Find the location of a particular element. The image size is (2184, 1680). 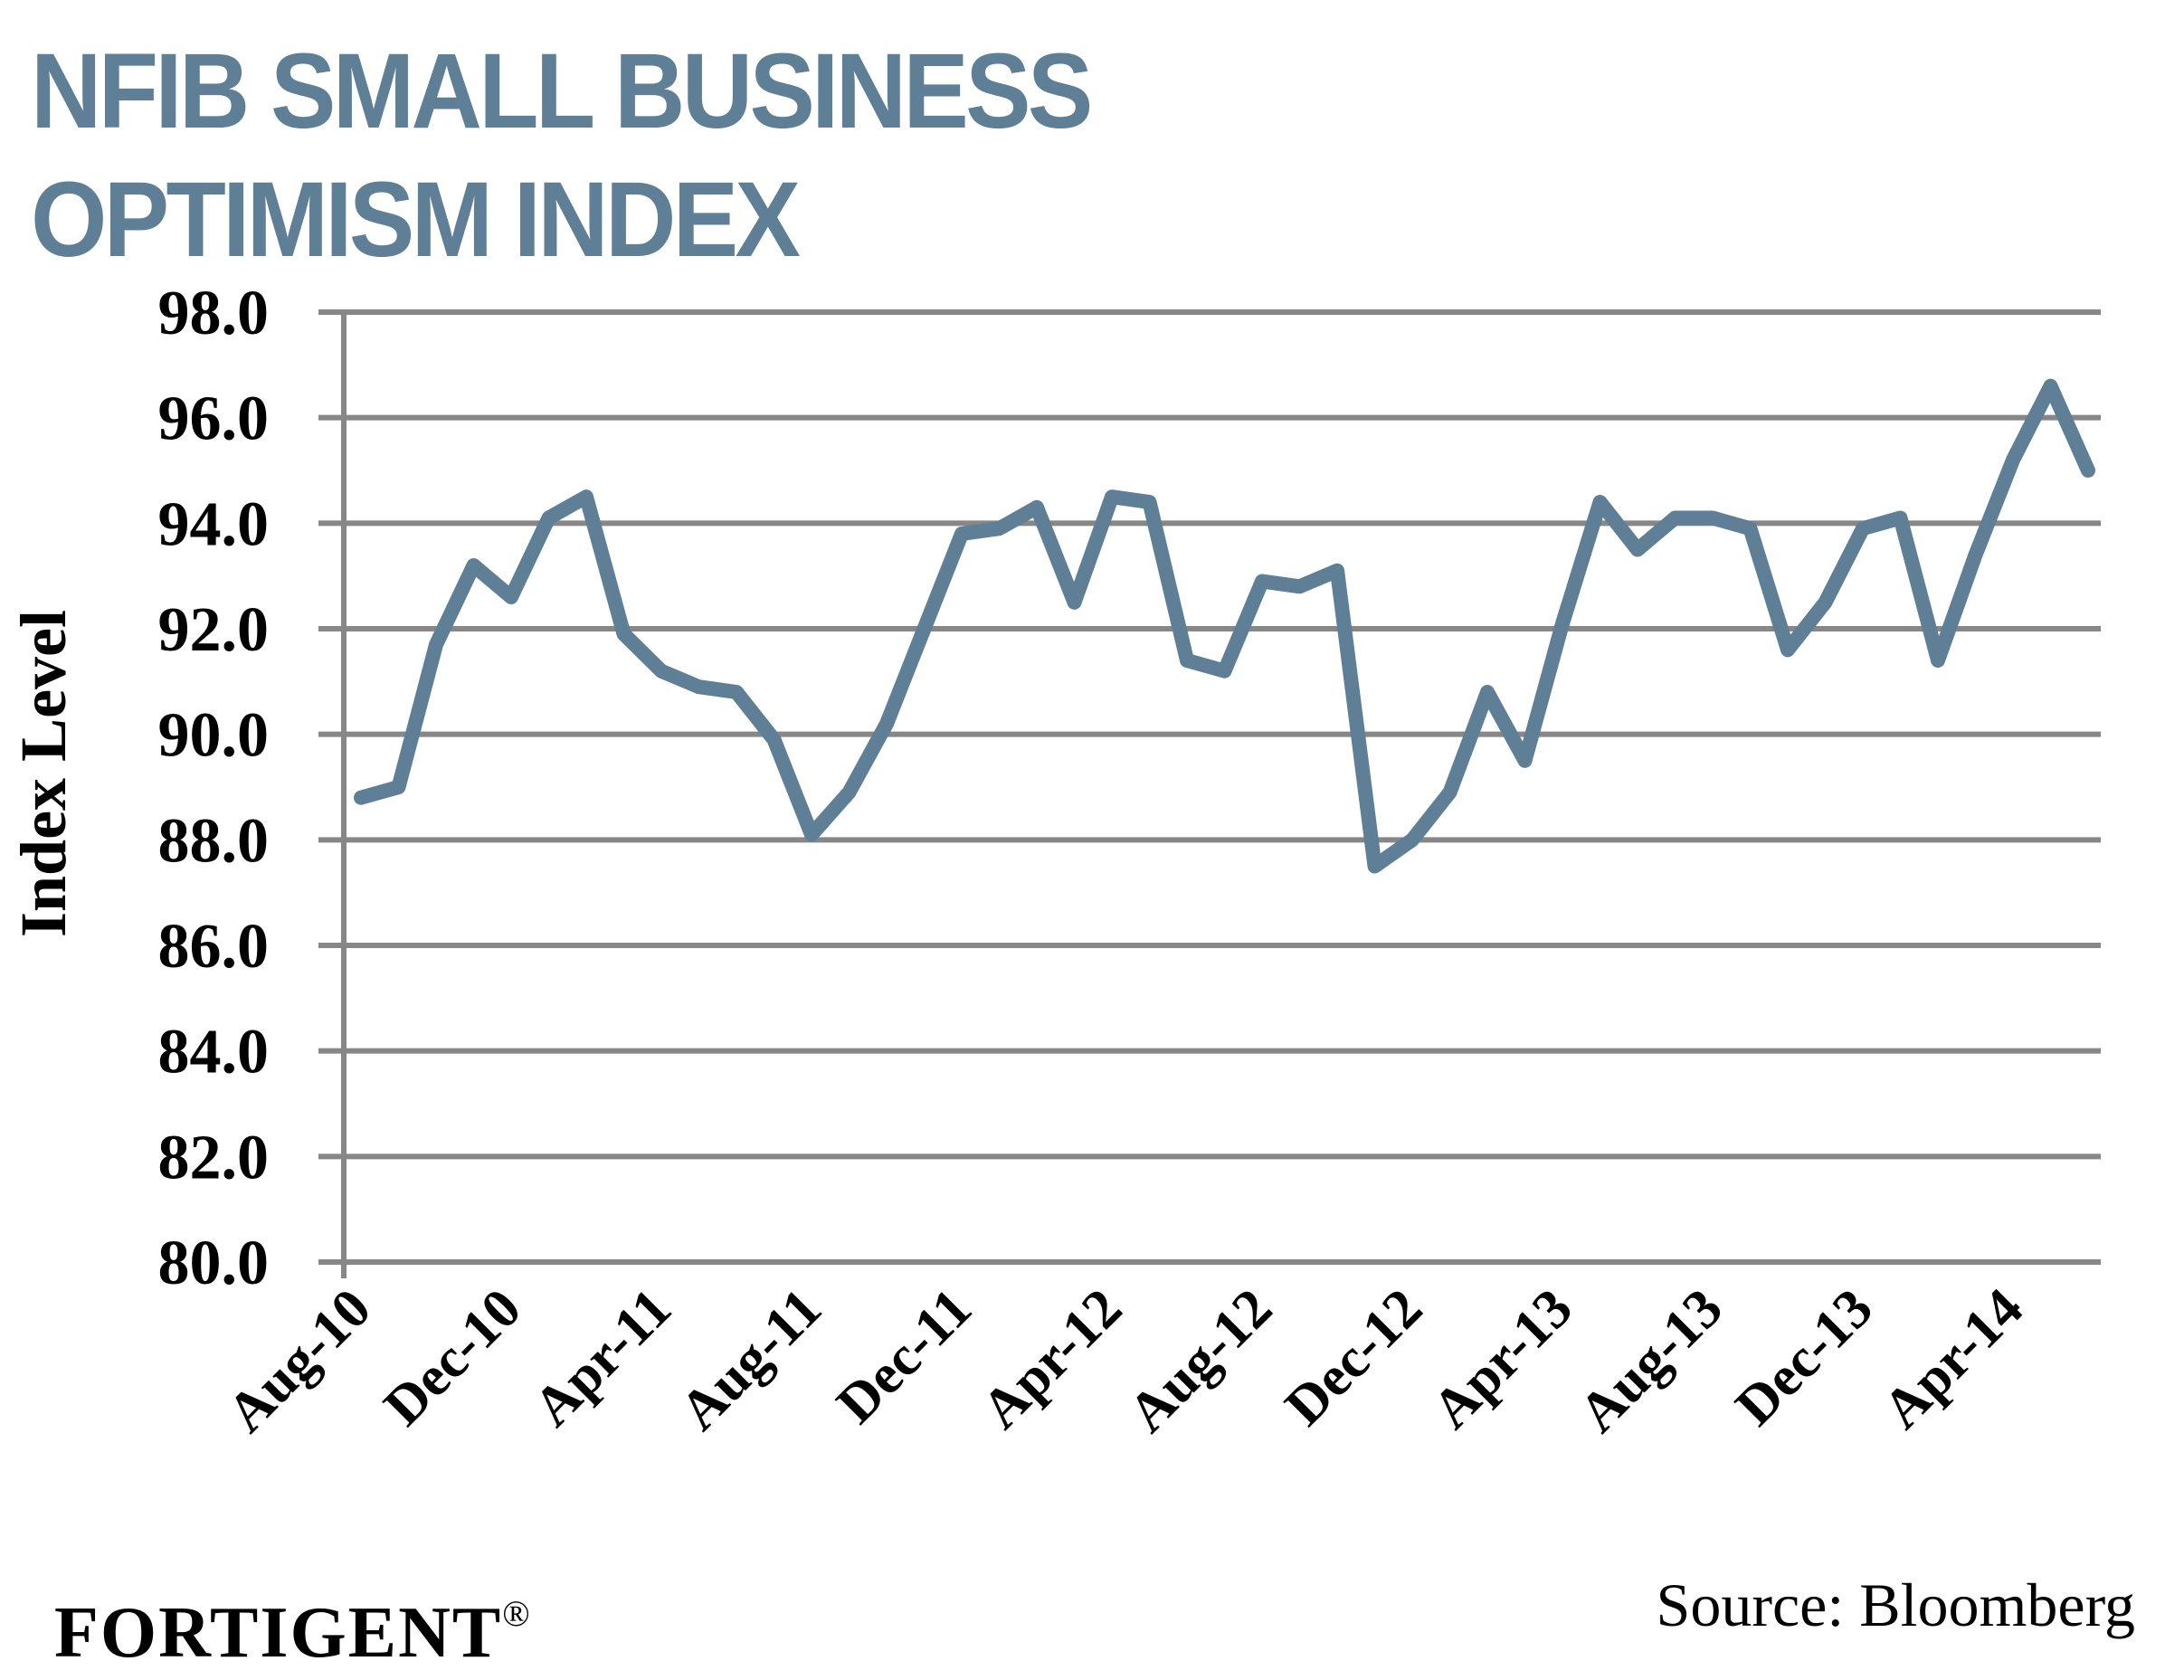

y-tick-label: 92.0 is located at coordinates (214, 630).